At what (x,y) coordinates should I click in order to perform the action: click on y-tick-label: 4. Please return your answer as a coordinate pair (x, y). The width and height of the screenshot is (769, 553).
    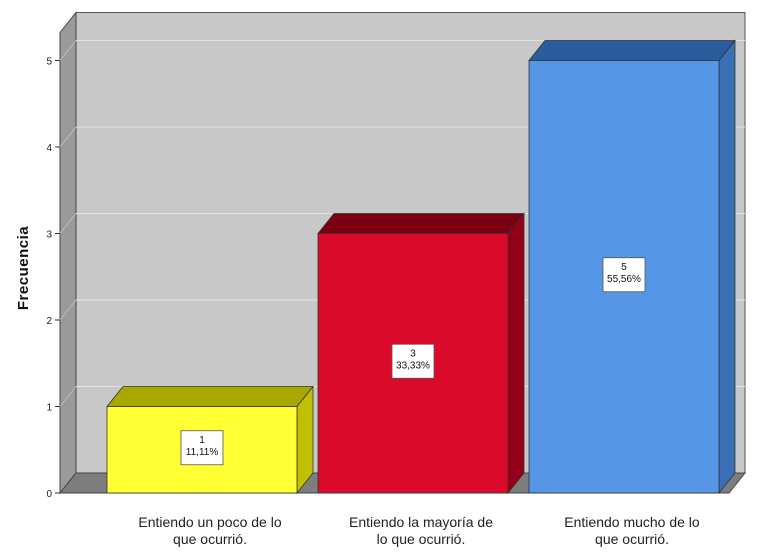
    Looking at the image, I should click on (49, 148).